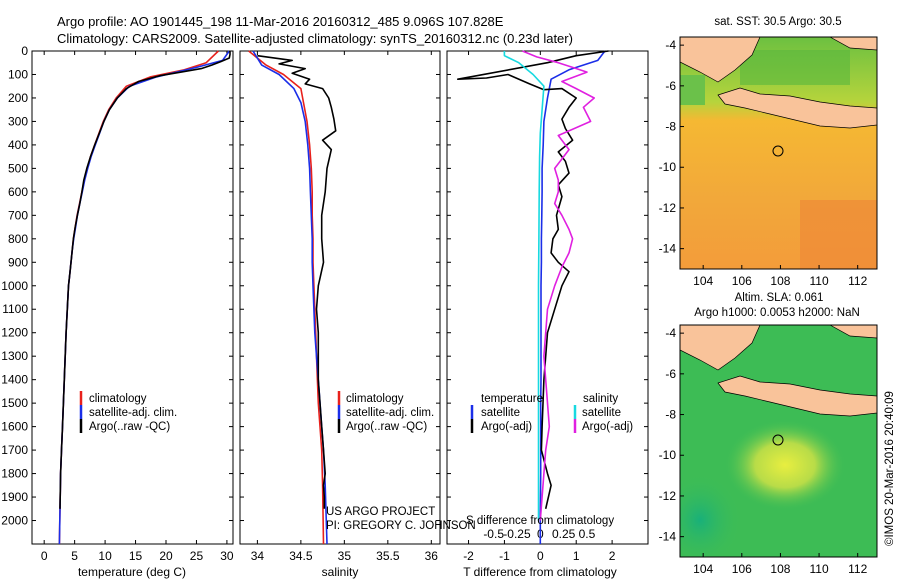  Describe the element at coordinates (506, 427) in the screenshot. I see `legend-label-temp-argo: Argo(-adj)` at that location.